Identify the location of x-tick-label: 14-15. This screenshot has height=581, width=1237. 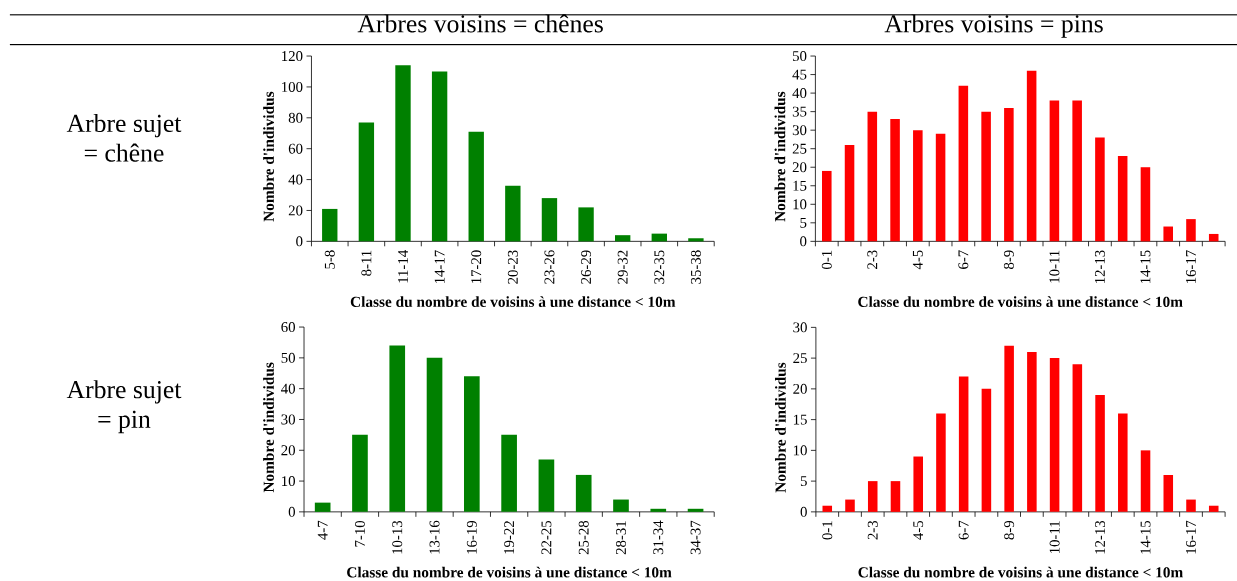
(1145, 537).